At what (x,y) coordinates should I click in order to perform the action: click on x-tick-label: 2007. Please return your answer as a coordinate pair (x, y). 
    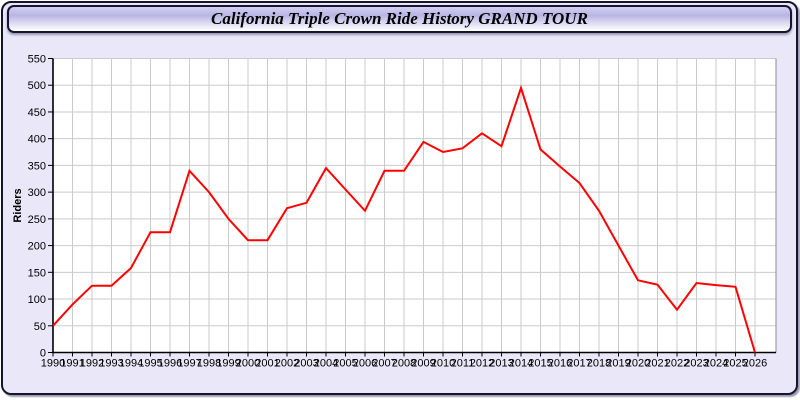
    Looking at the image, I should click on (384, 364).